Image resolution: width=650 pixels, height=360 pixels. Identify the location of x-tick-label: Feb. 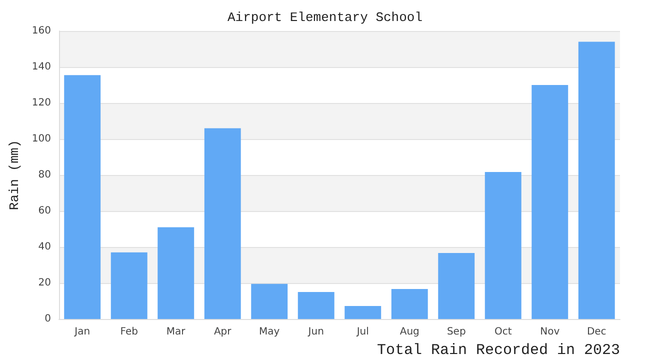
(129, 332).